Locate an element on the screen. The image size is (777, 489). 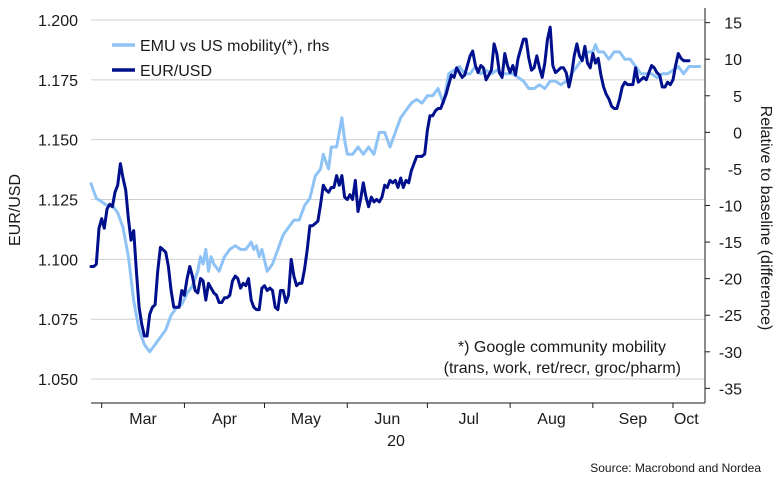
right-axis-title: Relative to baseline (difference) is located at coordinates (765, 218).